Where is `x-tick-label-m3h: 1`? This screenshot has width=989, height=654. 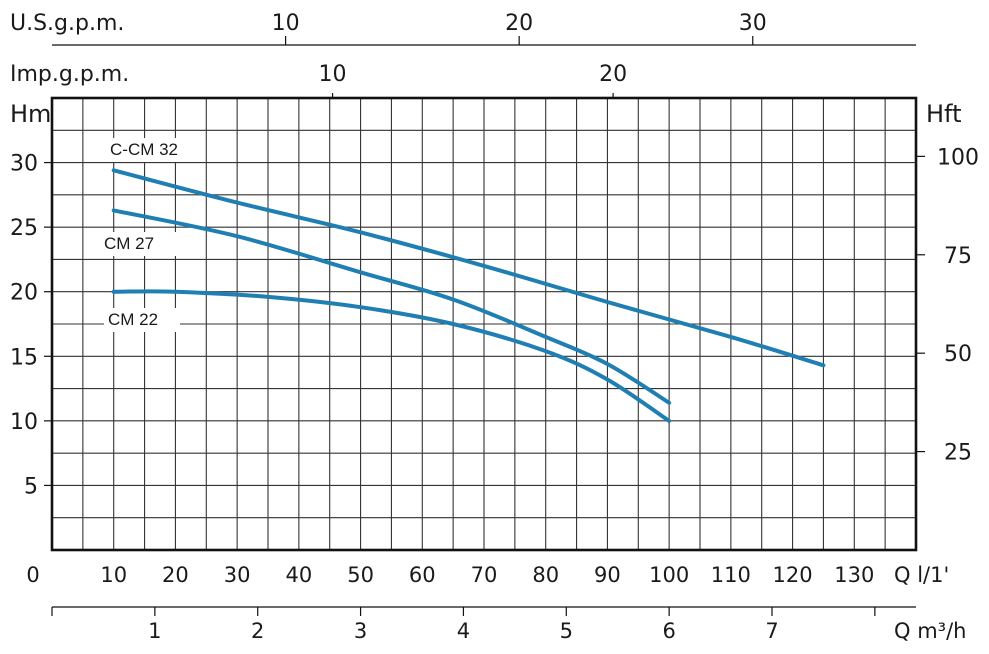
x-tick-label-m3h: 1 is located at coordinates (154, 631).